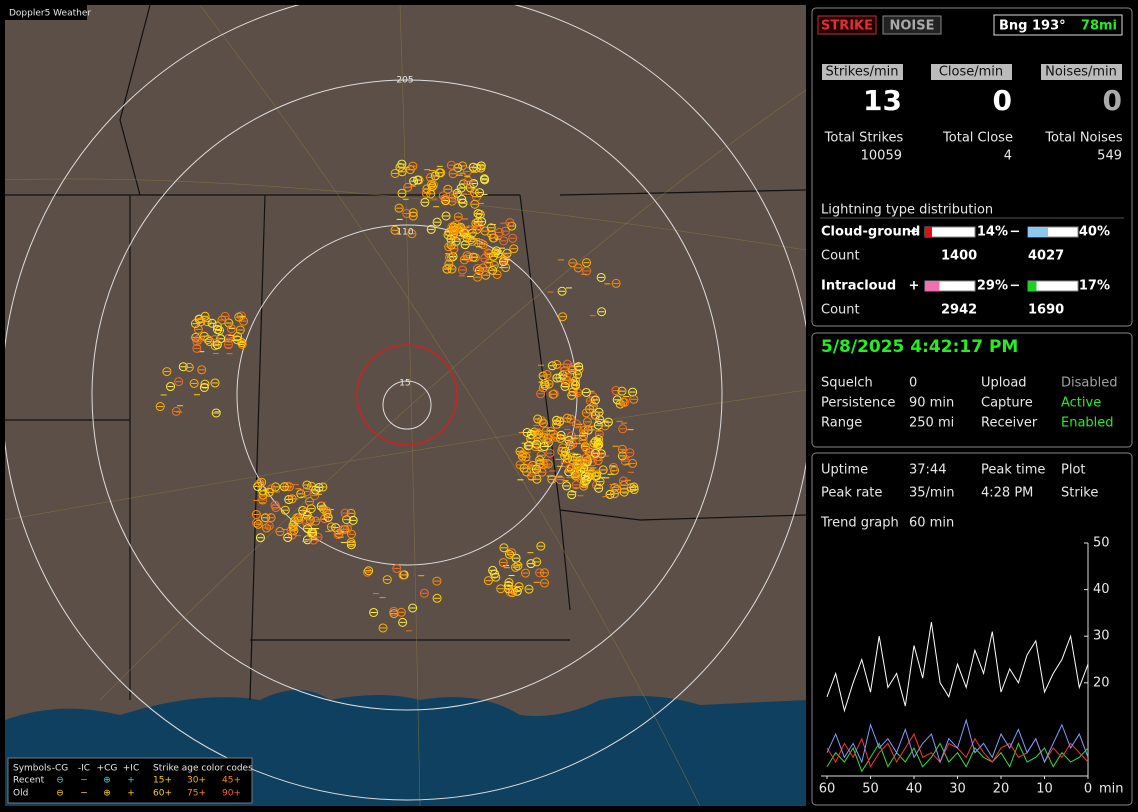 This screenshot has height=812, width=1138. Describe the element at coordinates (1079, 493) in the screenshot. I see `stats-text: Strike` at that location.